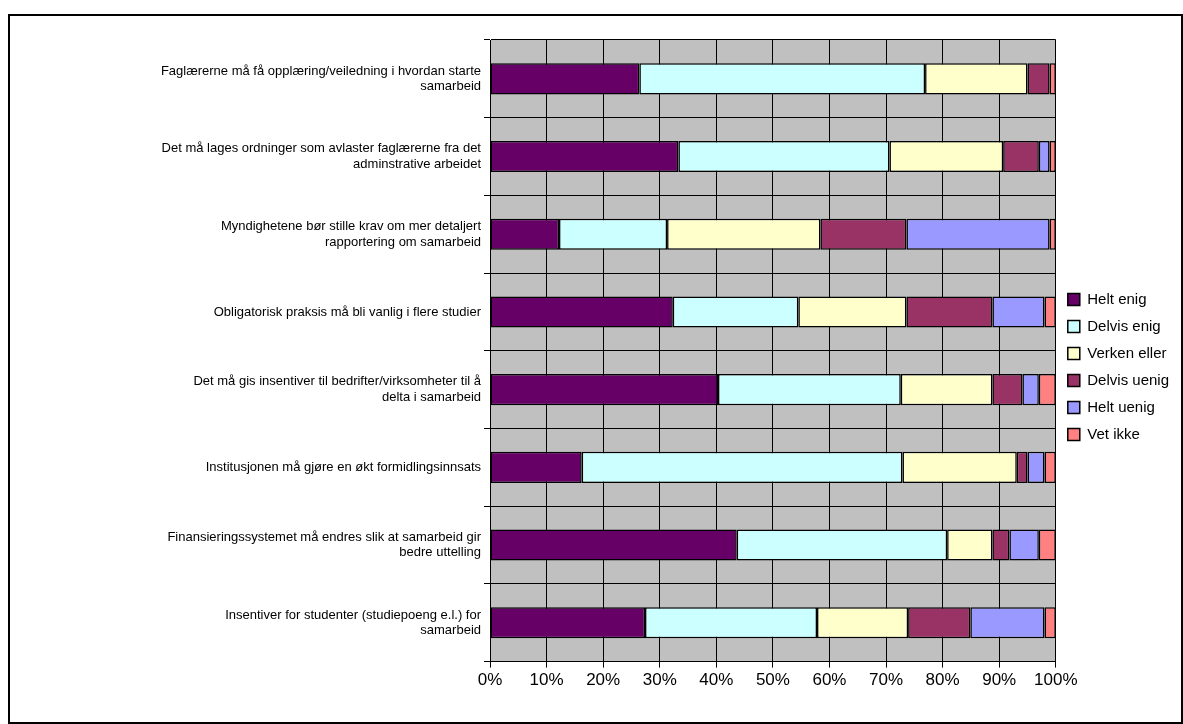  I want to click on x-tick-label: 100%, so click(1056, 680).